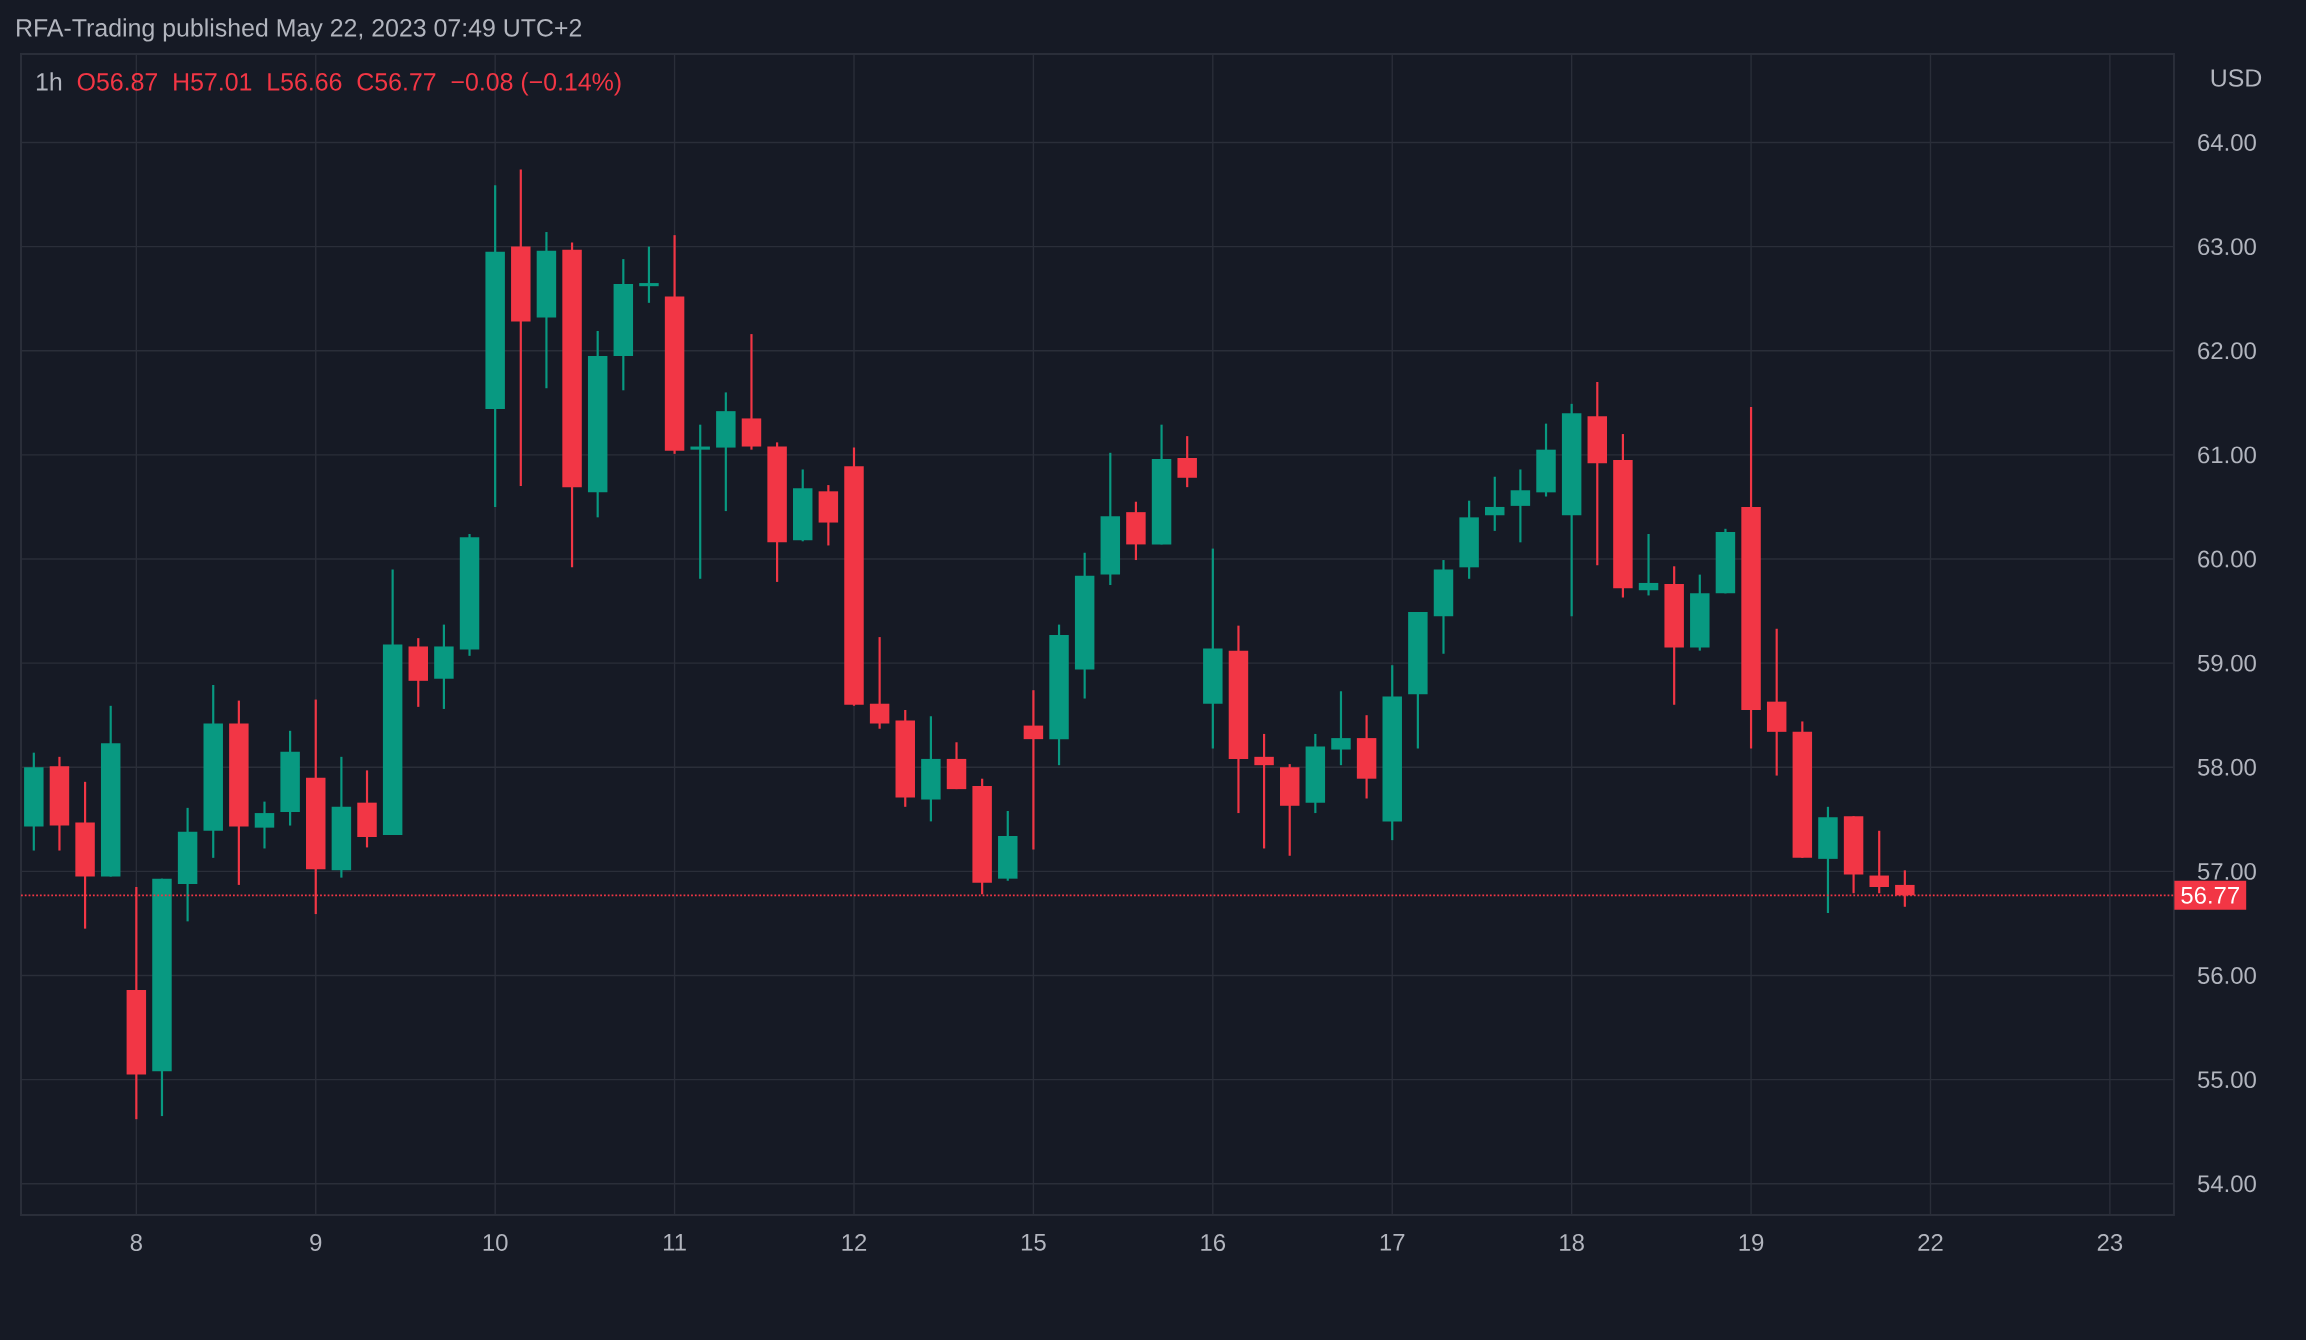 This screenshot has height=1340, width=2306. I want to click on y-axis-title: USD, so click(2236, 78).